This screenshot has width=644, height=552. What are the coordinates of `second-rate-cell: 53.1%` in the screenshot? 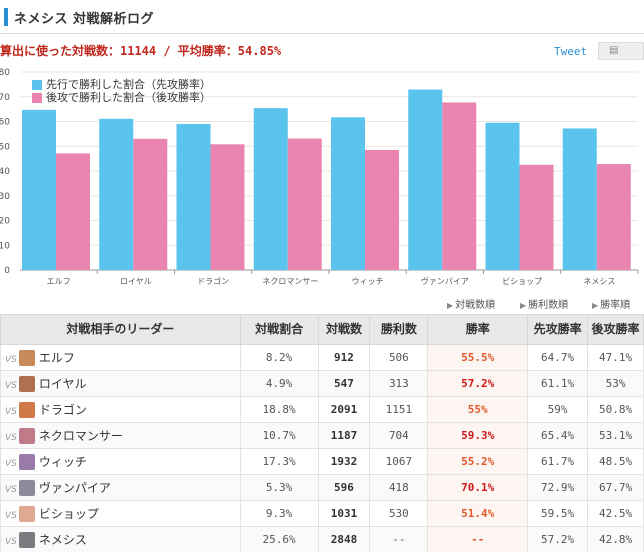 It's located at (615, 435).